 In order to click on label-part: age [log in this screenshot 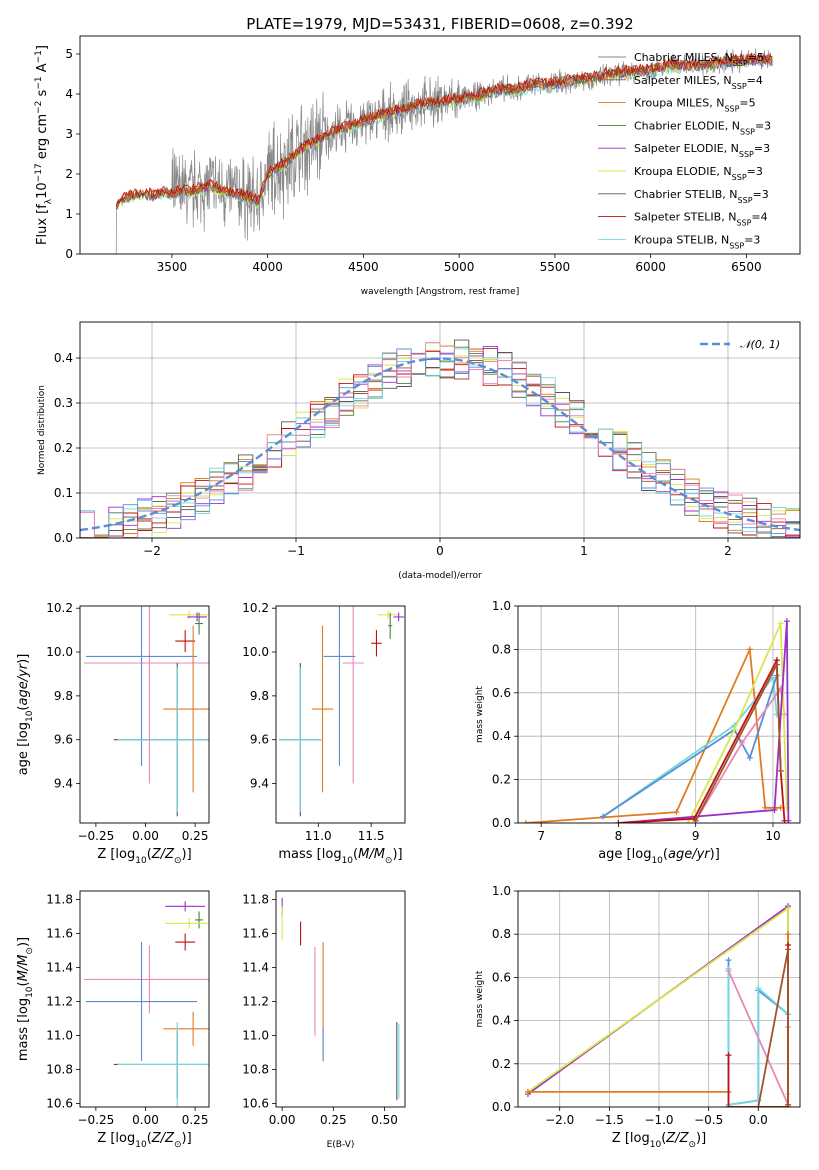, I will do `click(624, 854)`.